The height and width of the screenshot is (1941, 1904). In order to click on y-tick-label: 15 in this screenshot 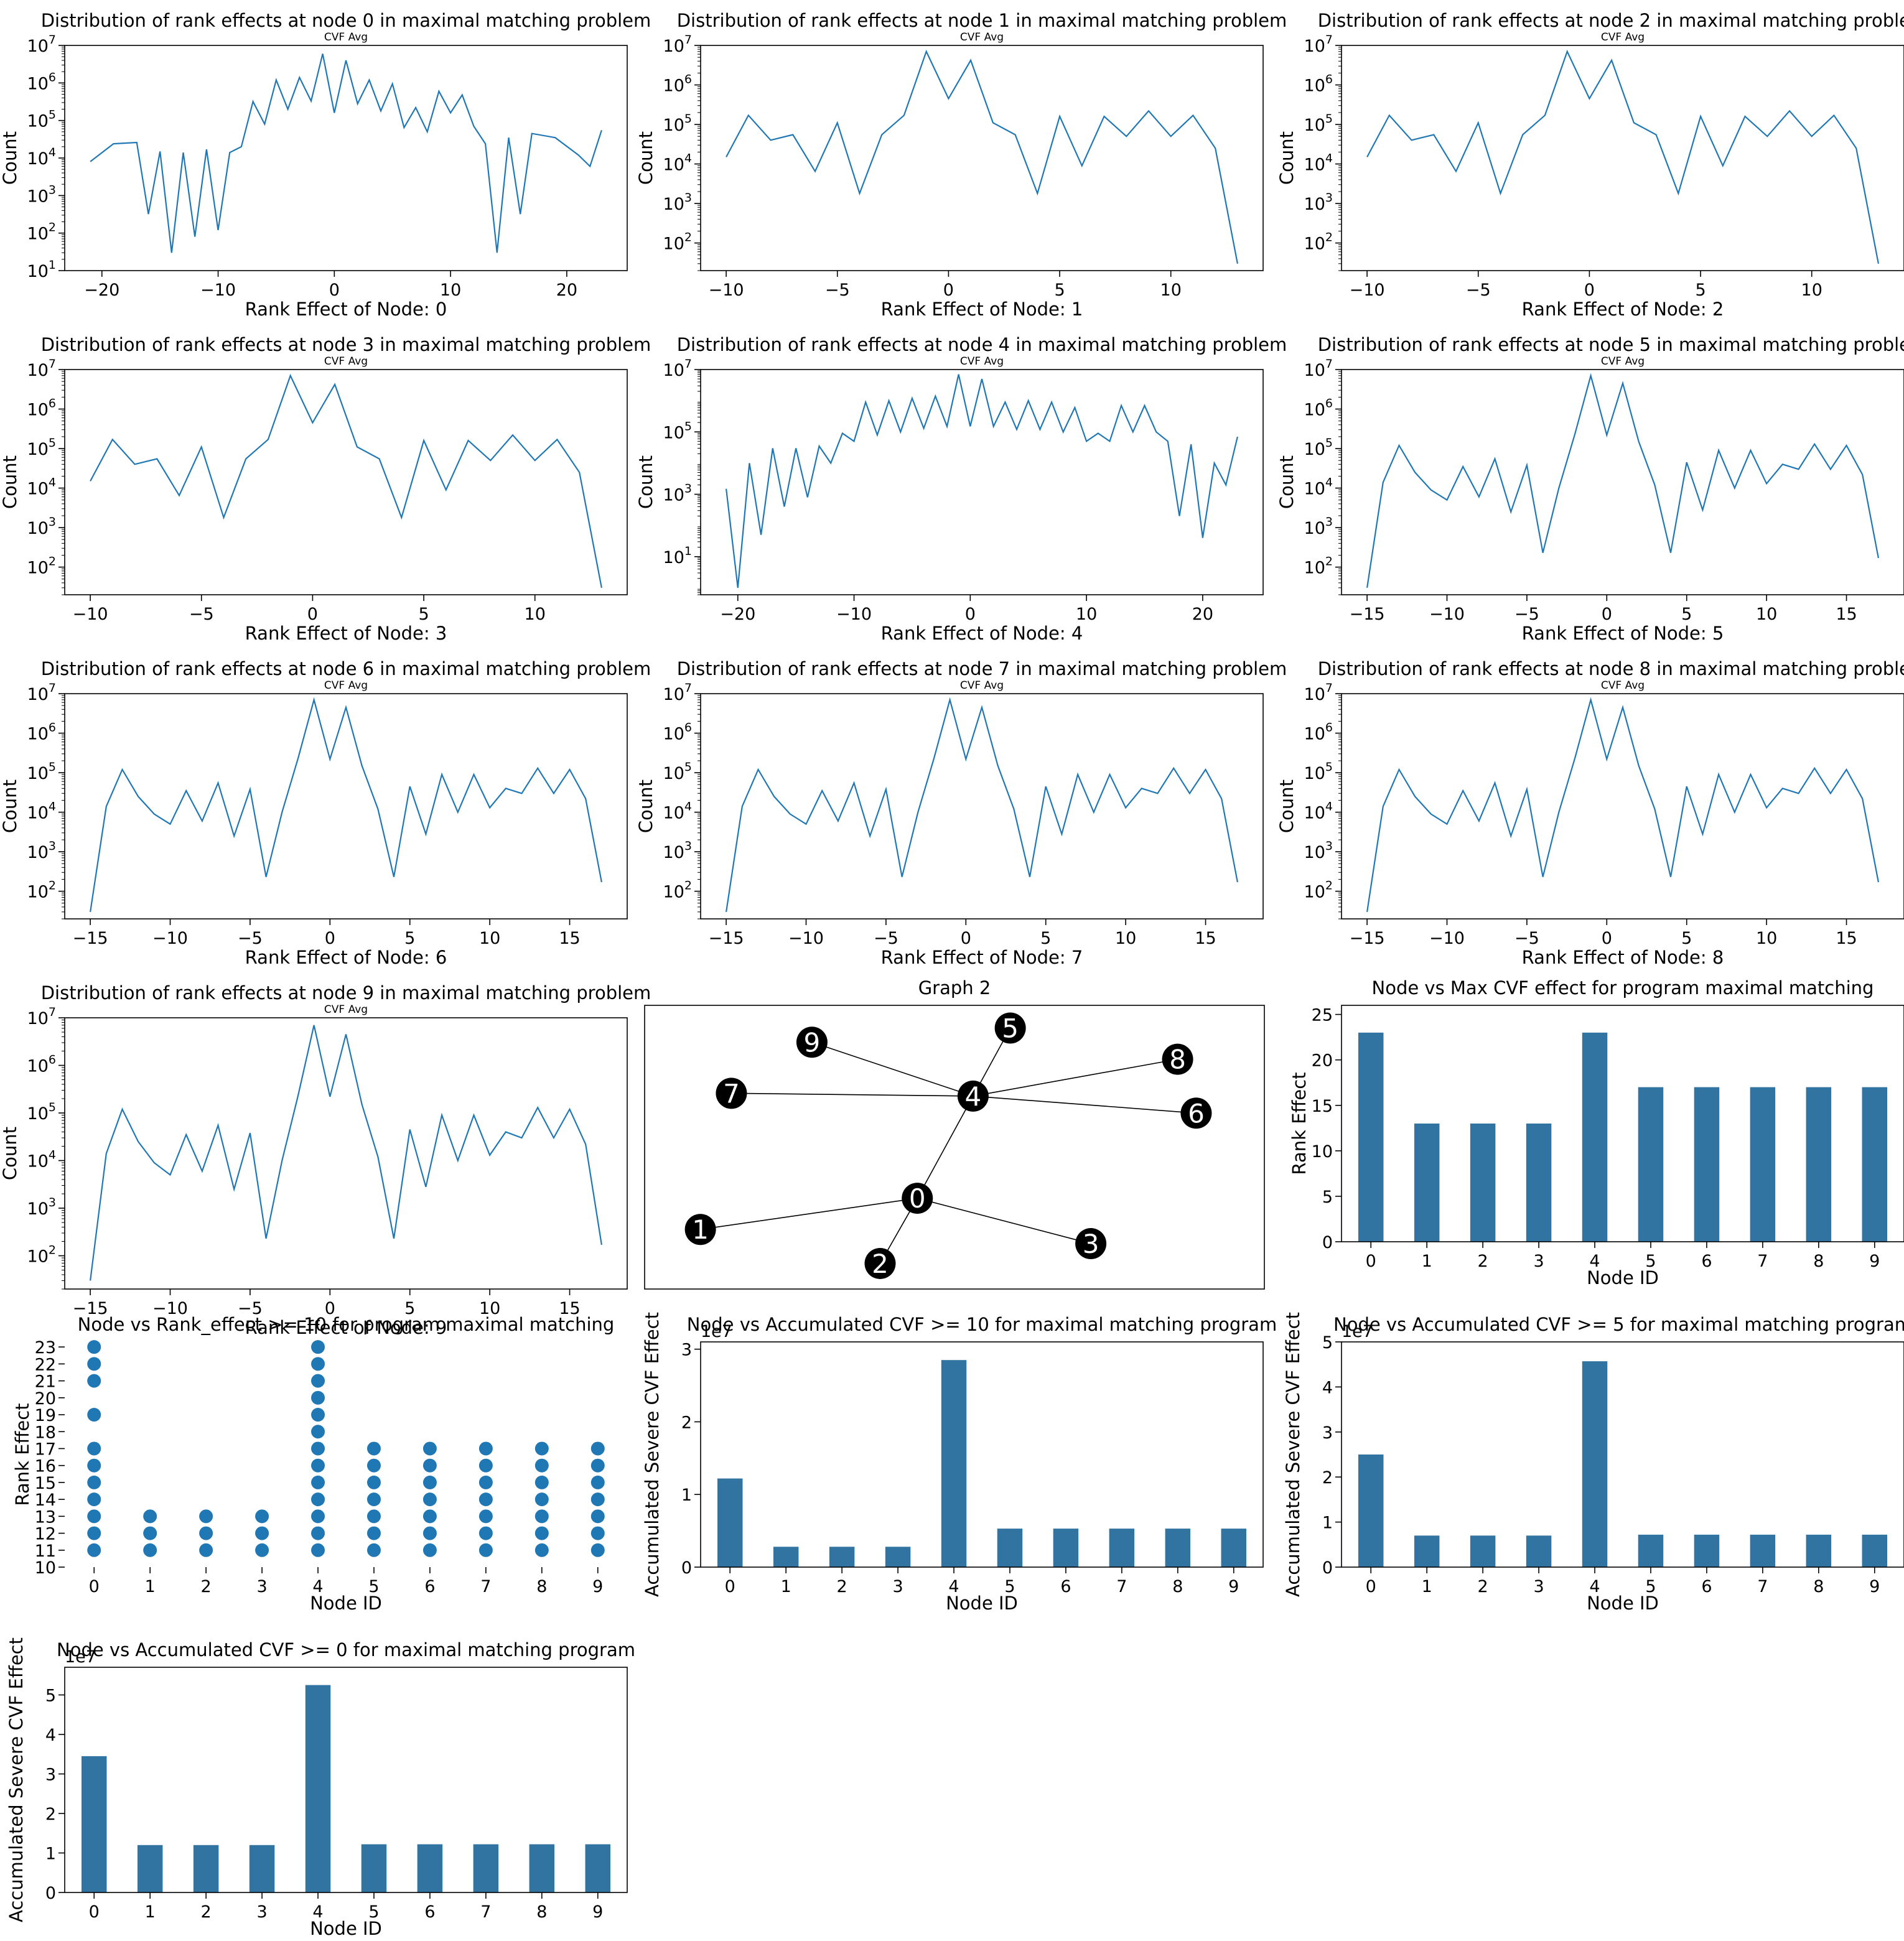, I will do `click(1322, 1106)`.